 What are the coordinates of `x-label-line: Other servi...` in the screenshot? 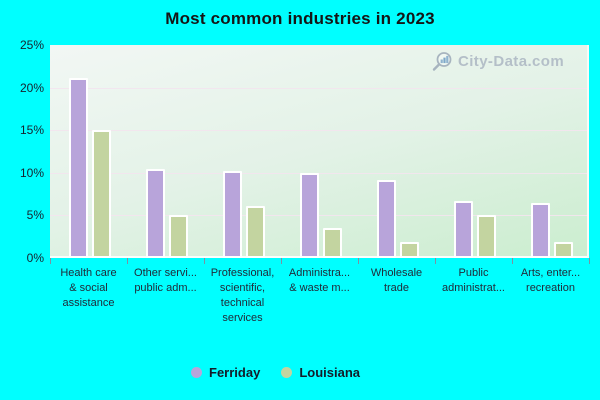 It's located at (165, 273).